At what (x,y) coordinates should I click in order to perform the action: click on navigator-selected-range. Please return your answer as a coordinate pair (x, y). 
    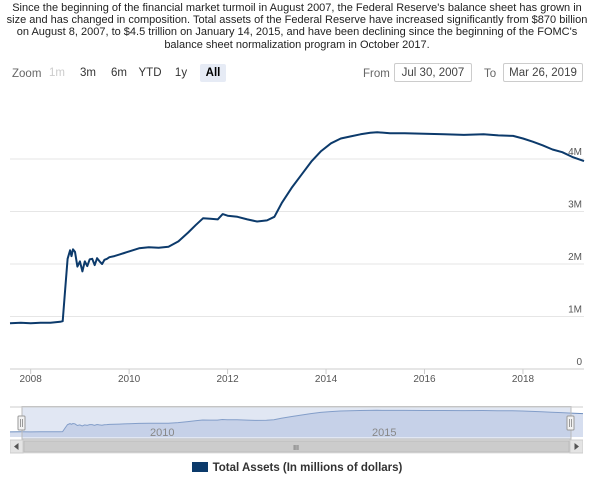
    Looking at the image, I should click on (296, 423).